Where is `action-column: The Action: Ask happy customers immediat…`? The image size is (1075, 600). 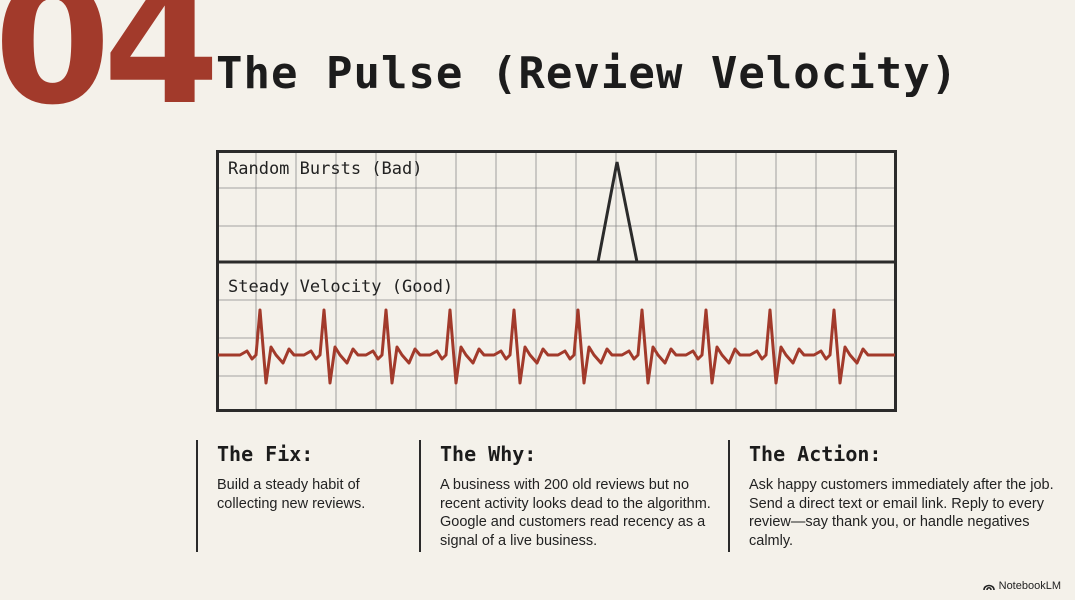
action-column: The Action: Ask happy customers immediat… is located at coordinates (898, 496).